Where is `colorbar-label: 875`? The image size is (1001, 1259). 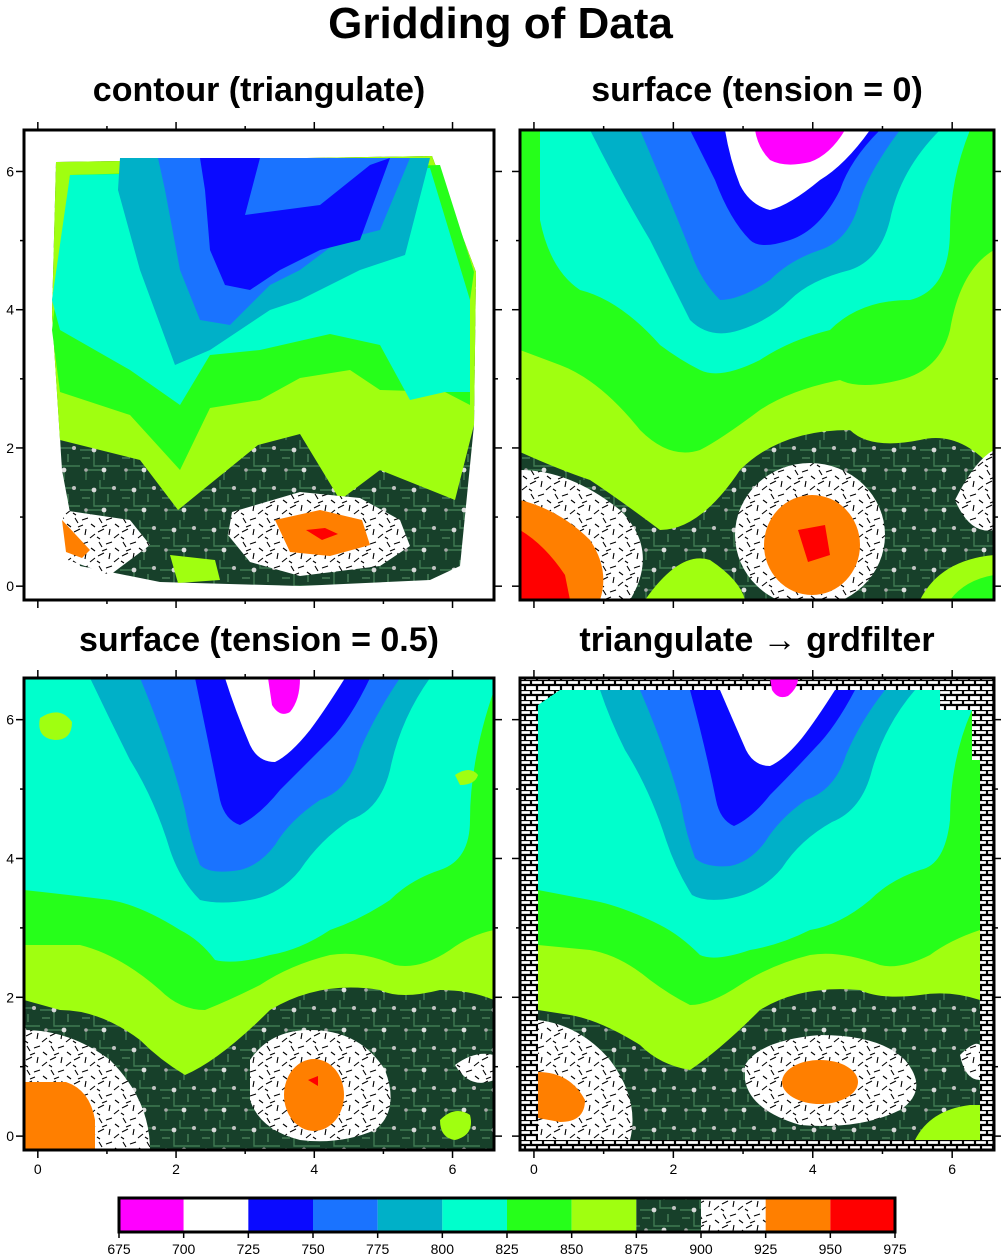
colorbar-label: 875 is located at coordinates (637, 1249).